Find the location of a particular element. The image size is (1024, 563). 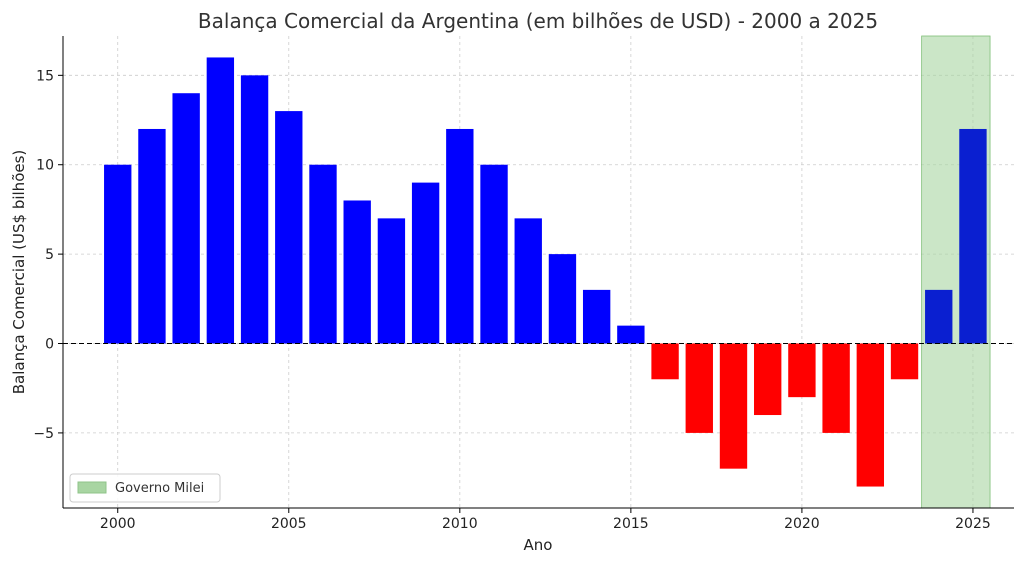

y-tick-label-4: 15 is located at coordinates (45, 76).